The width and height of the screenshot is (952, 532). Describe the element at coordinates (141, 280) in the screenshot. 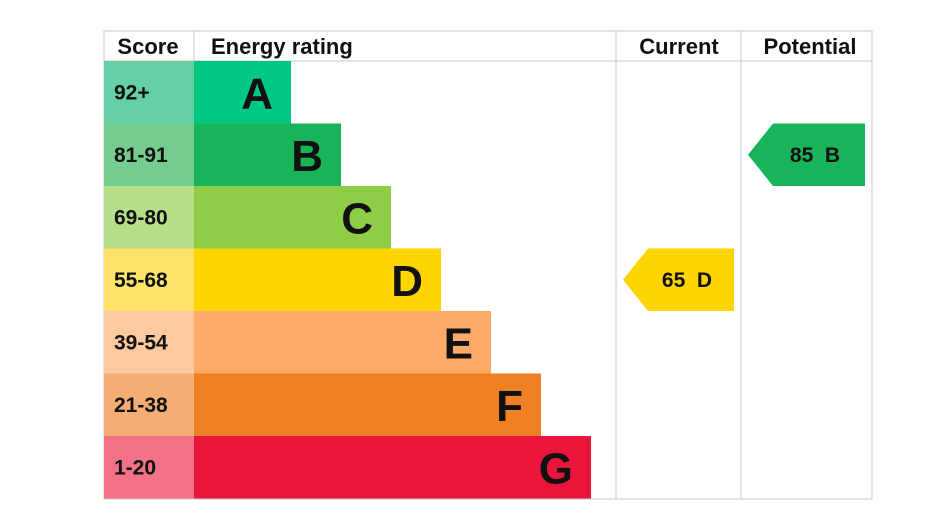

I see `score-range-d: 55-68` at that location.